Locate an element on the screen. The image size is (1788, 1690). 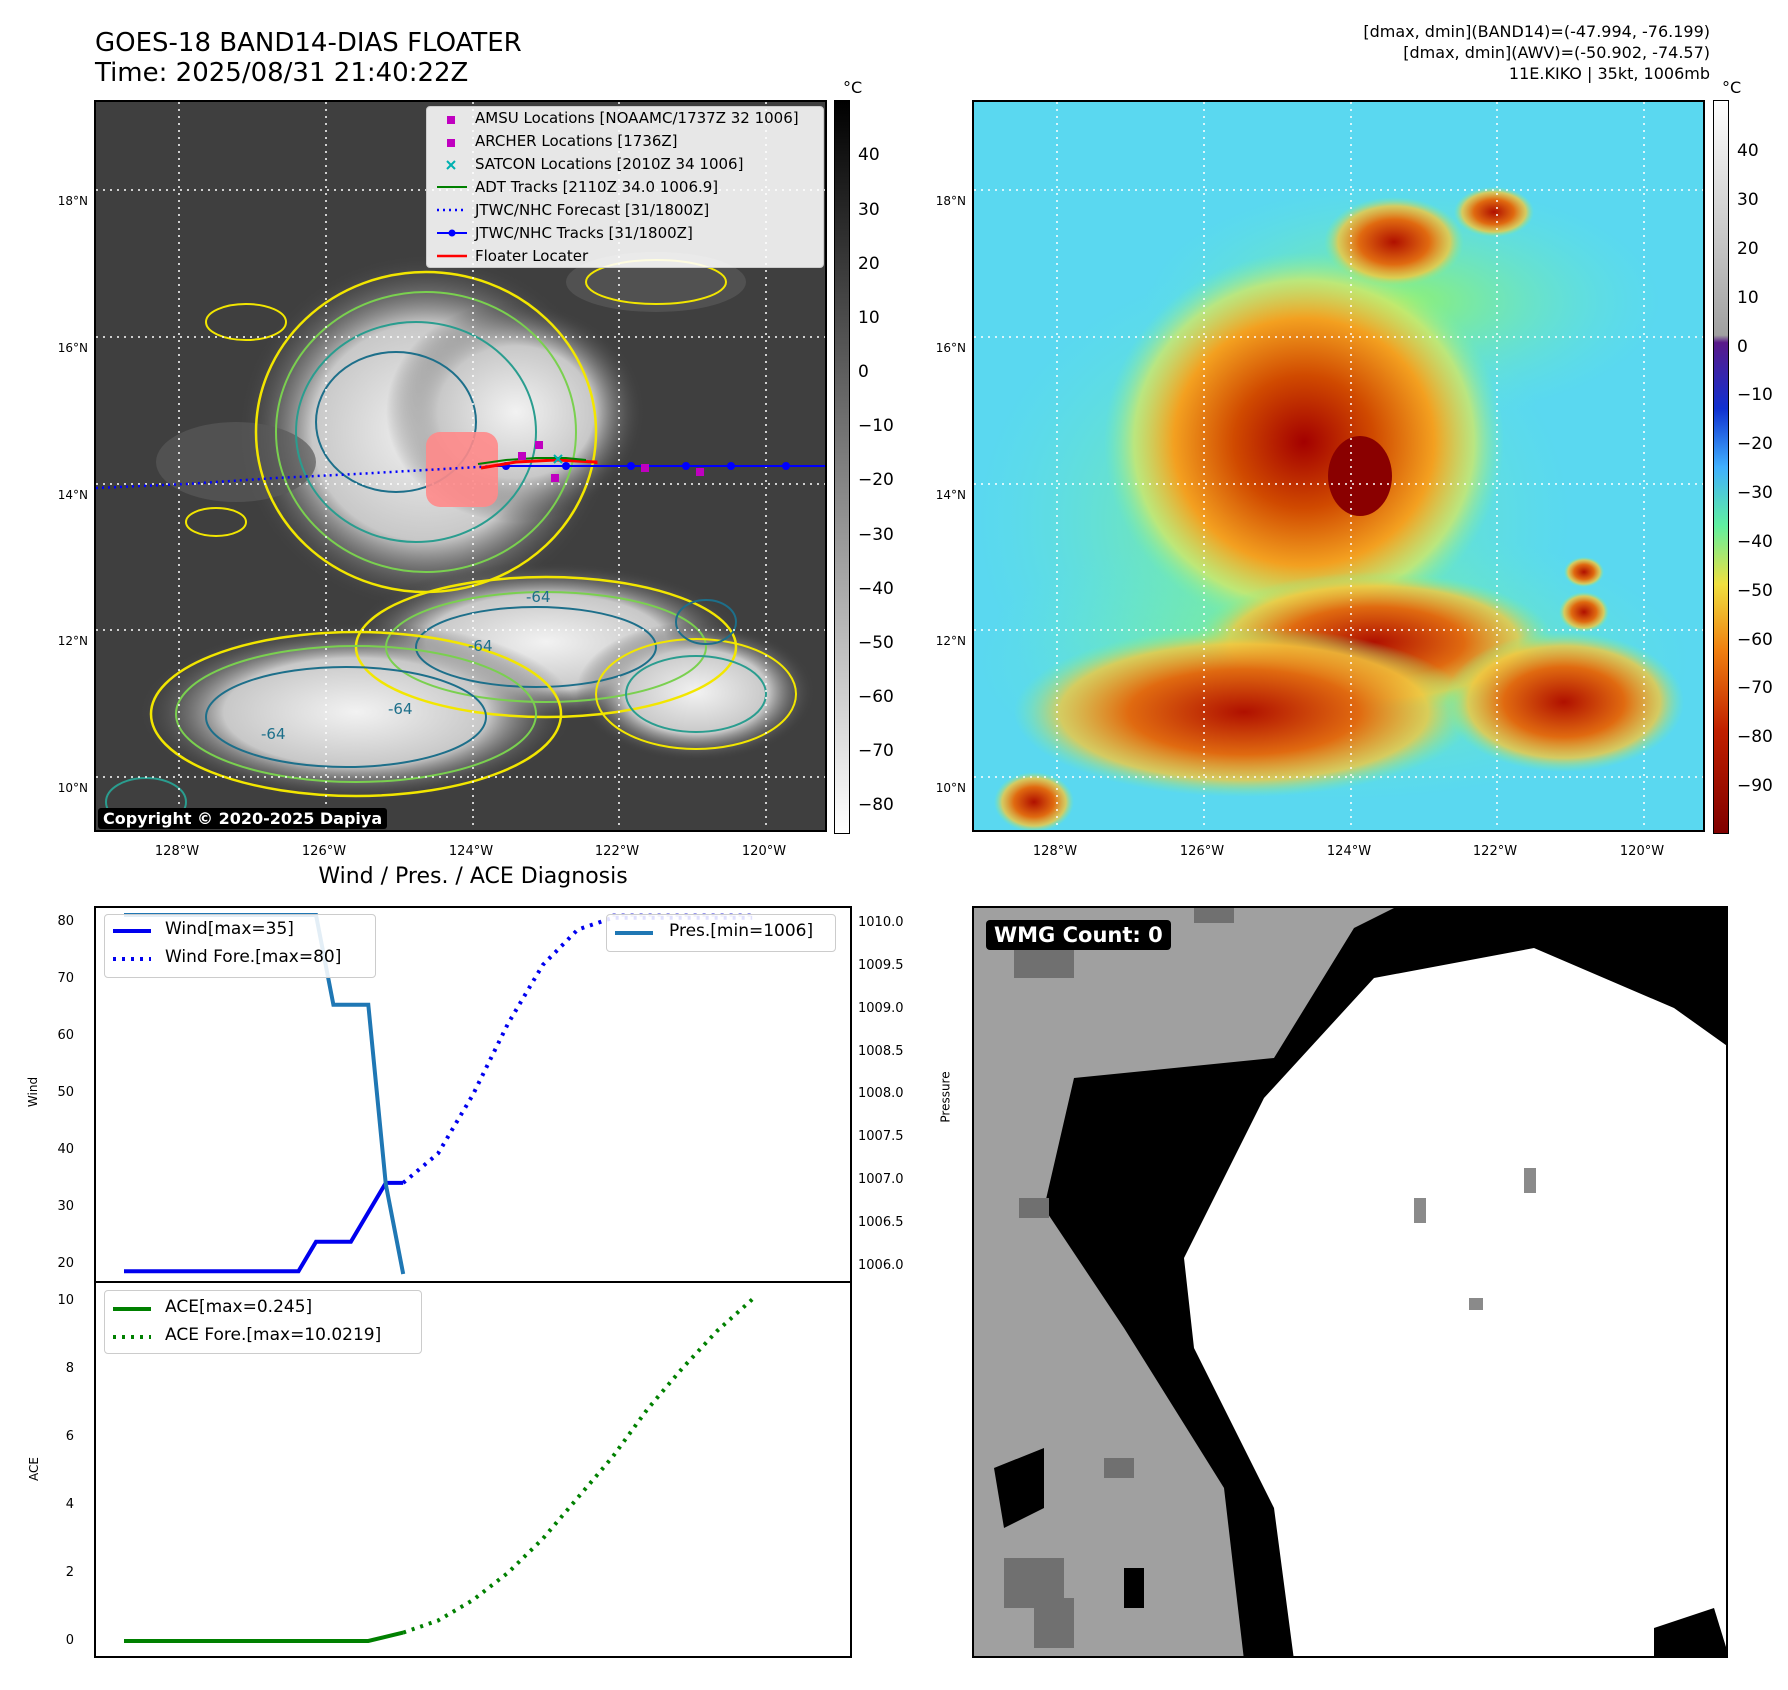
pressure-tick: 1007.0 is located at coordinates (881, 1179).